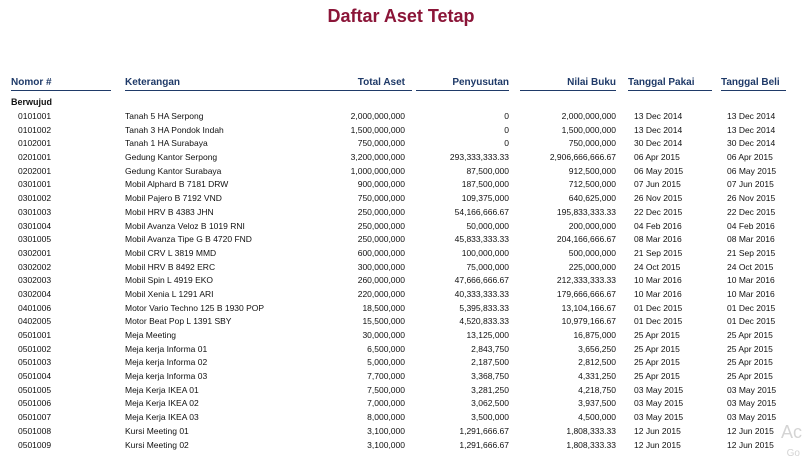  Describe the element at coordinates (166, 348) in the screenshot. I see `cell-keterangan: Meja kerja Informa 01` at that location.